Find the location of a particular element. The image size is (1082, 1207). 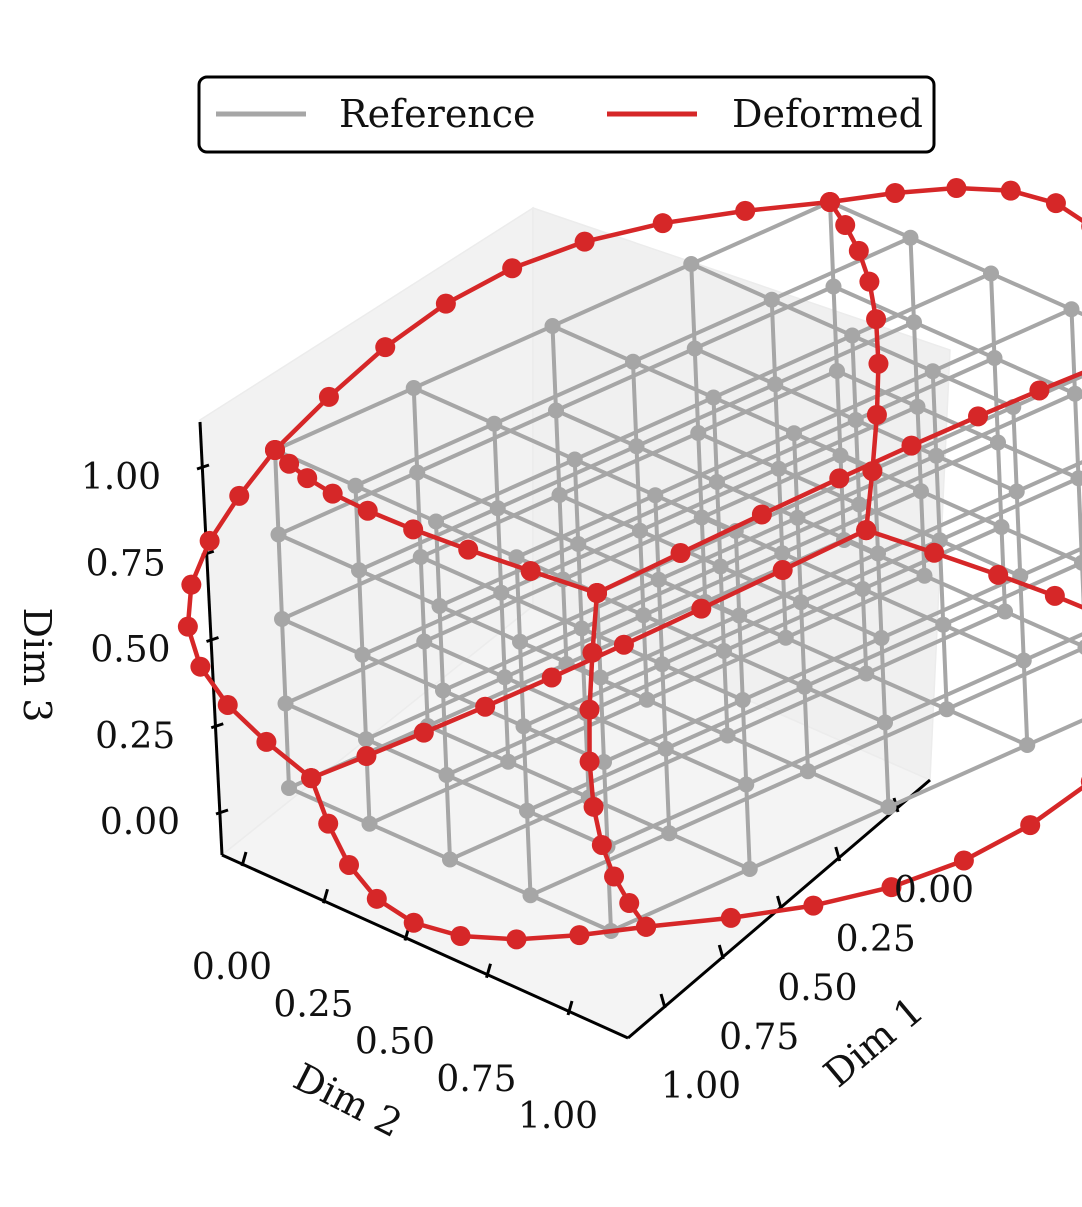

legend-frame is located at coordinates (566, 114).